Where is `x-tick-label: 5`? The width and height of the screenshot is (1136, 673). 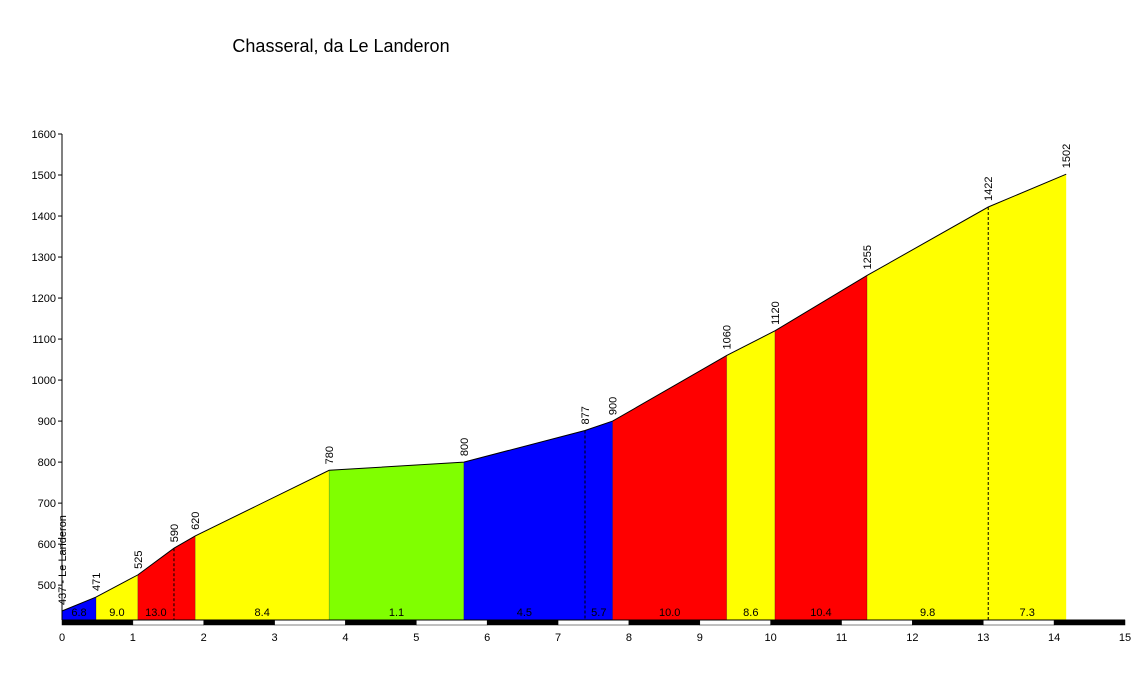 x-tick-label: 5 is located at coordinates (416, 638).